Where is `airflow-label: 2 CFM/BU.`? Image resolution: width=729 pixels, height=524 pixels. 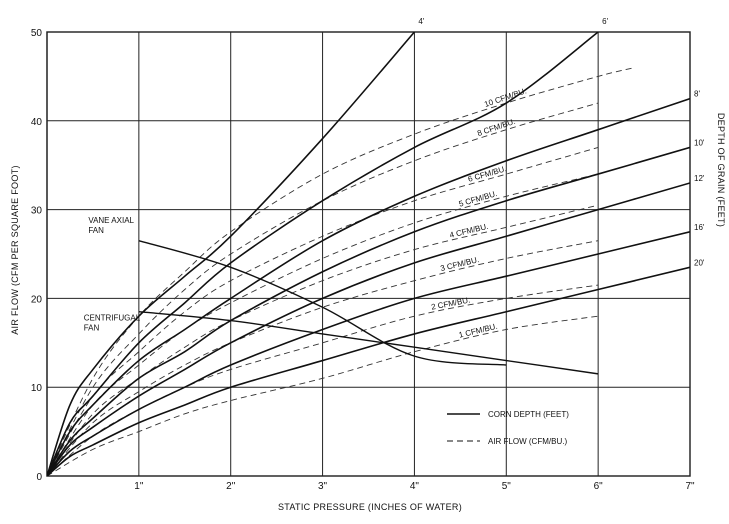 airflow-label: 2 CFM/BU. is located at coordinates (450, 303).